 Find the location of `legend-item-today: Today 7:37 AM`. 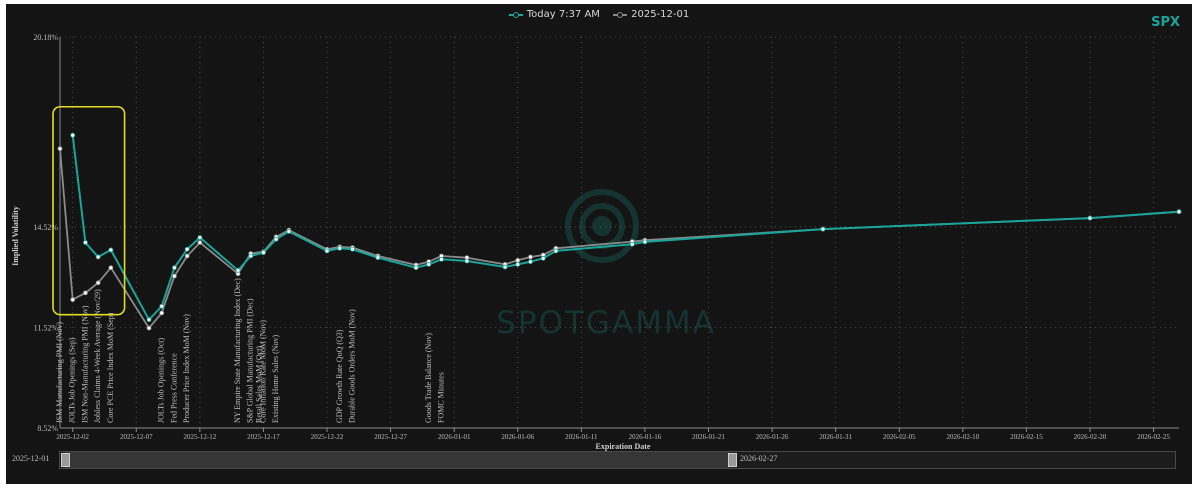

legend-item-today: Today 7:37 AM is located at coordinates (554, 14).